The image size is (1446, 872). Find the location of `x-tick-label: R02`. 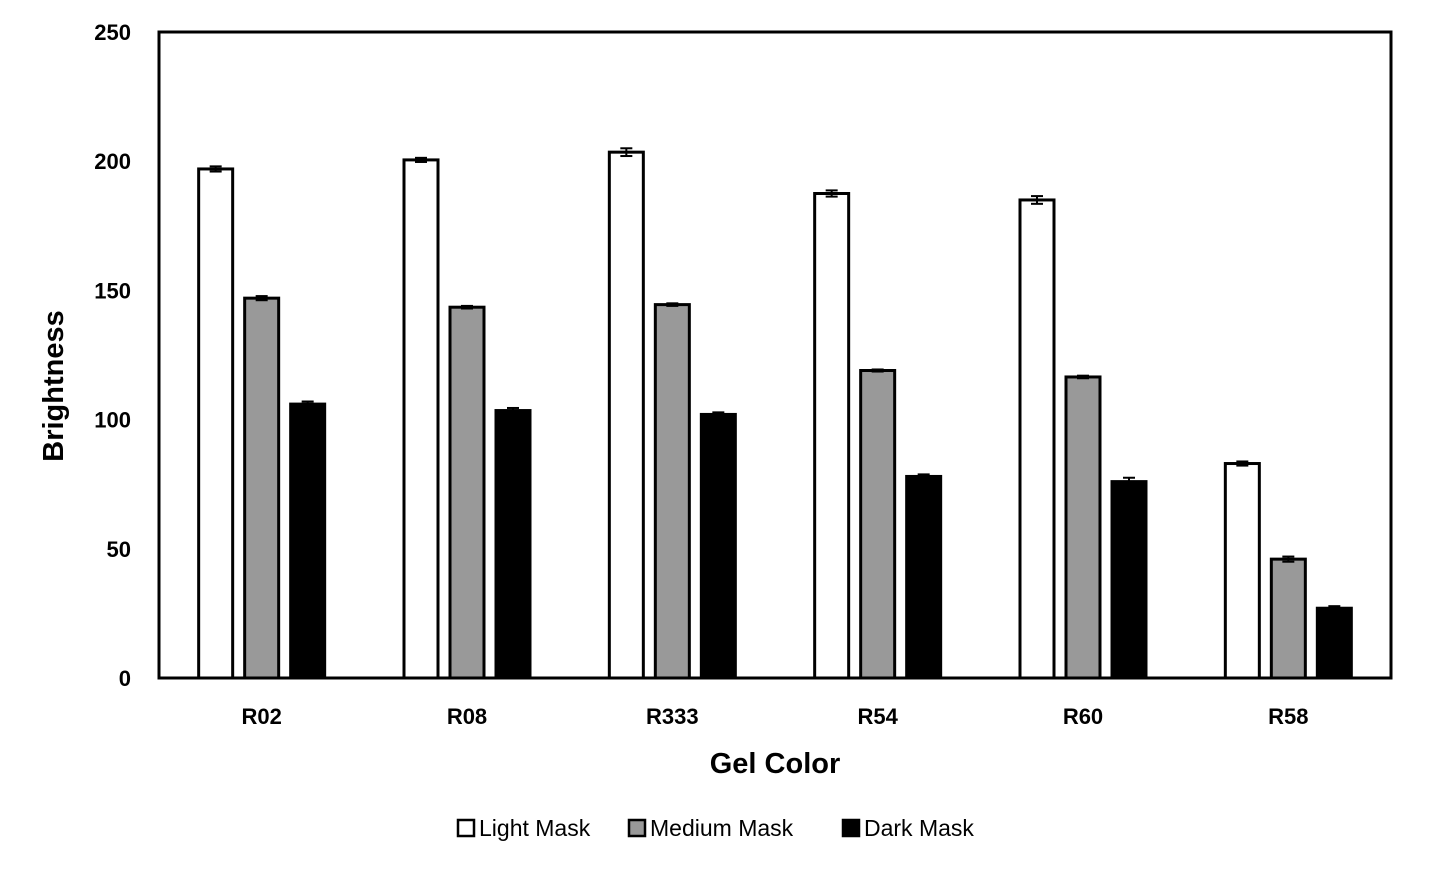

x-tick-label: R02 is located at coordinates (261, 716).